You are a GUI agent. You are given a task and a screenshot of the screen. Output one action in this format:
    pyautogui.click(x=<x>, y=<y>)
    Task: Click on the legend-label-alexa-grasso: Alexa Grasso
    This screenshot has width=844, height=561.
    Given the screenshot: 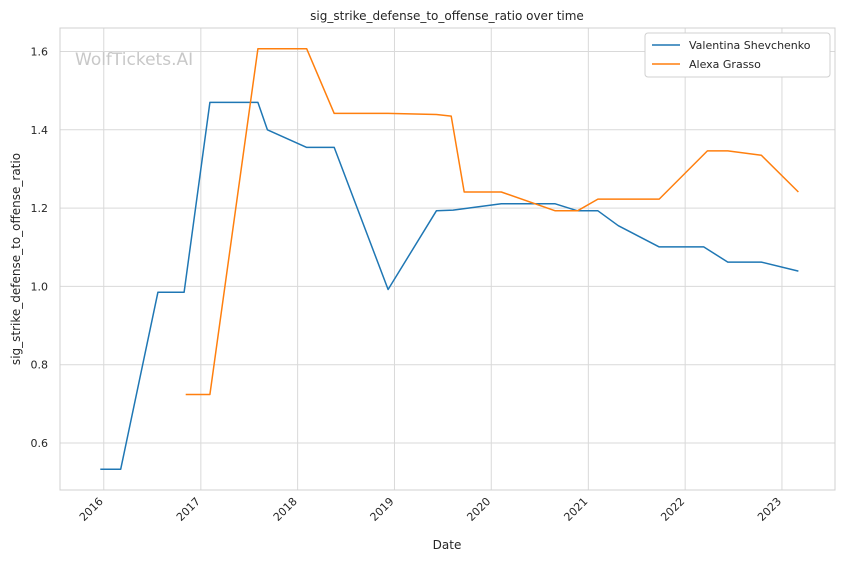 What is the action you would take?
    pyautogui.click(x=725, y=64)
    